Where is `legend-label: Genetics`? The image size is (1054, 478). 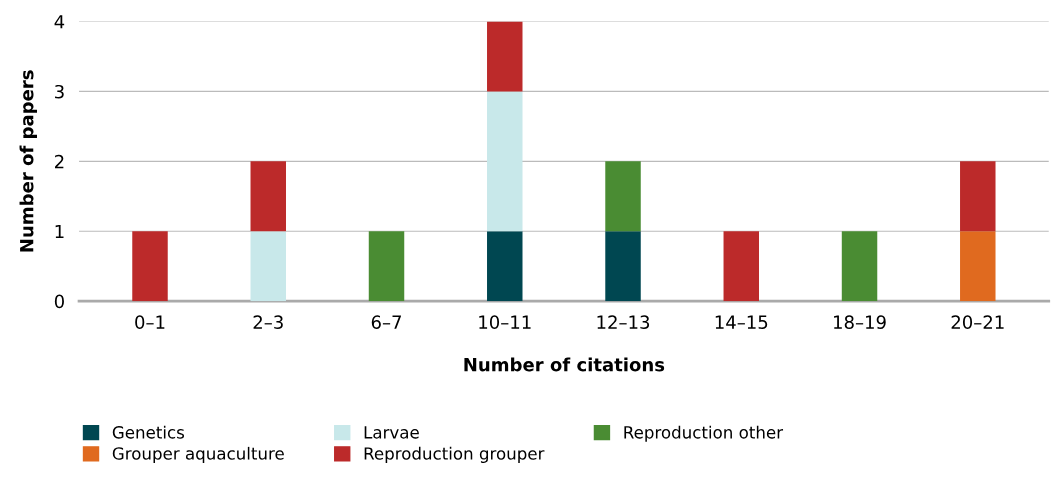 legend-label: Genetics is located at coordinates (148, 432).